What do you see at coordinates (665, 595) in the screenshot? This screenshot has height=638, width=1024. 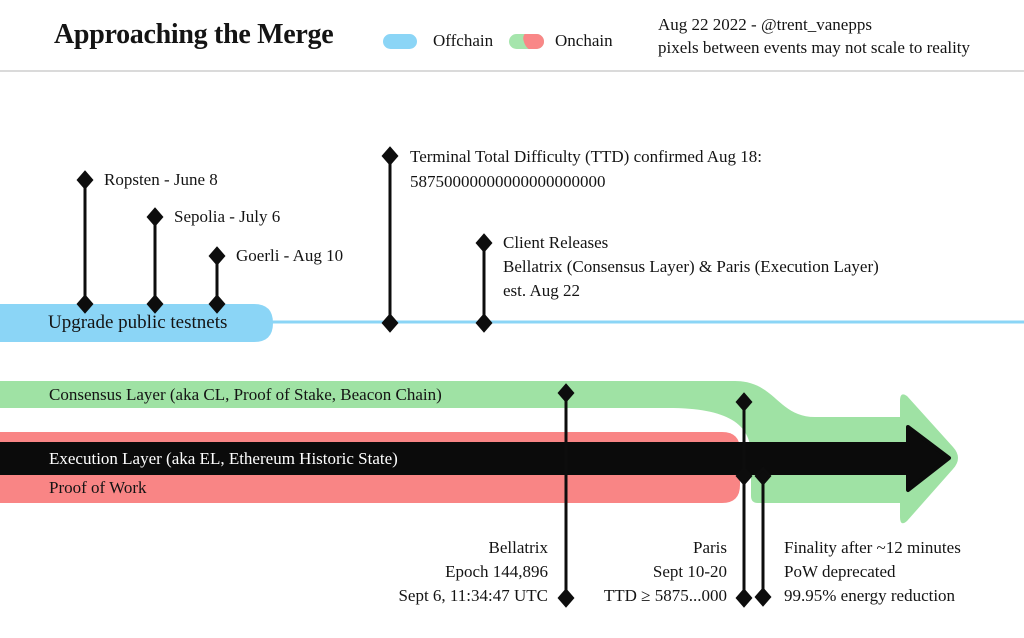 I see `paris-line-3: TTD ≥ 5875...000` at bounding box center [665, 595].